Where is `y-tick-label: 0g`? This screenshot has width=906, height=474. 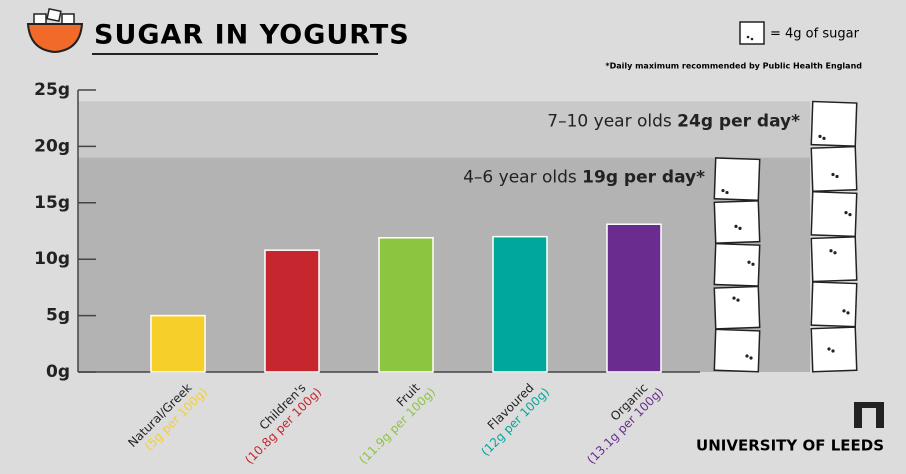
y-tick-label: 0g is located at coordinates (58, 372).